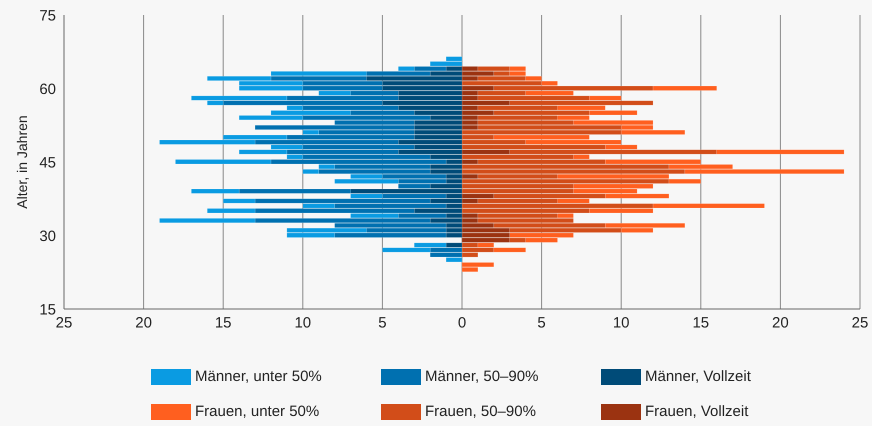 This screenshot has width=872, height=426. I want to click on y-tick-label: 45, so click(47, 163).